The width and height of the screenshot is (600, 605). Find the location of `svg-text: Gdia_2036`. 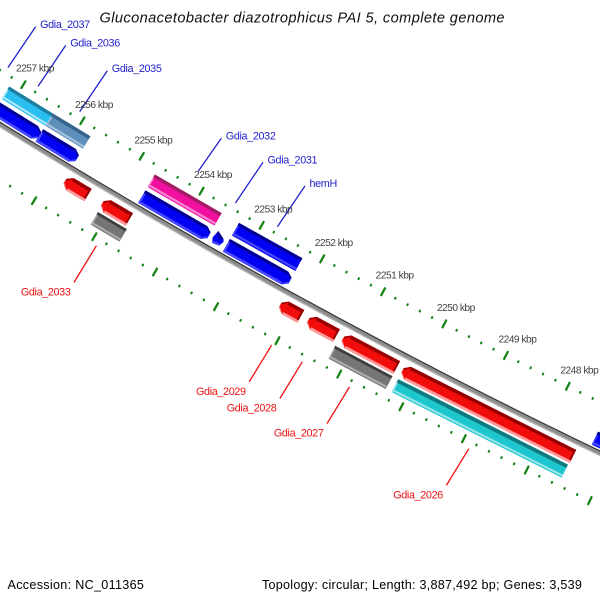

svg-text: Gdia_2036 is located at coordinates (95, 44).